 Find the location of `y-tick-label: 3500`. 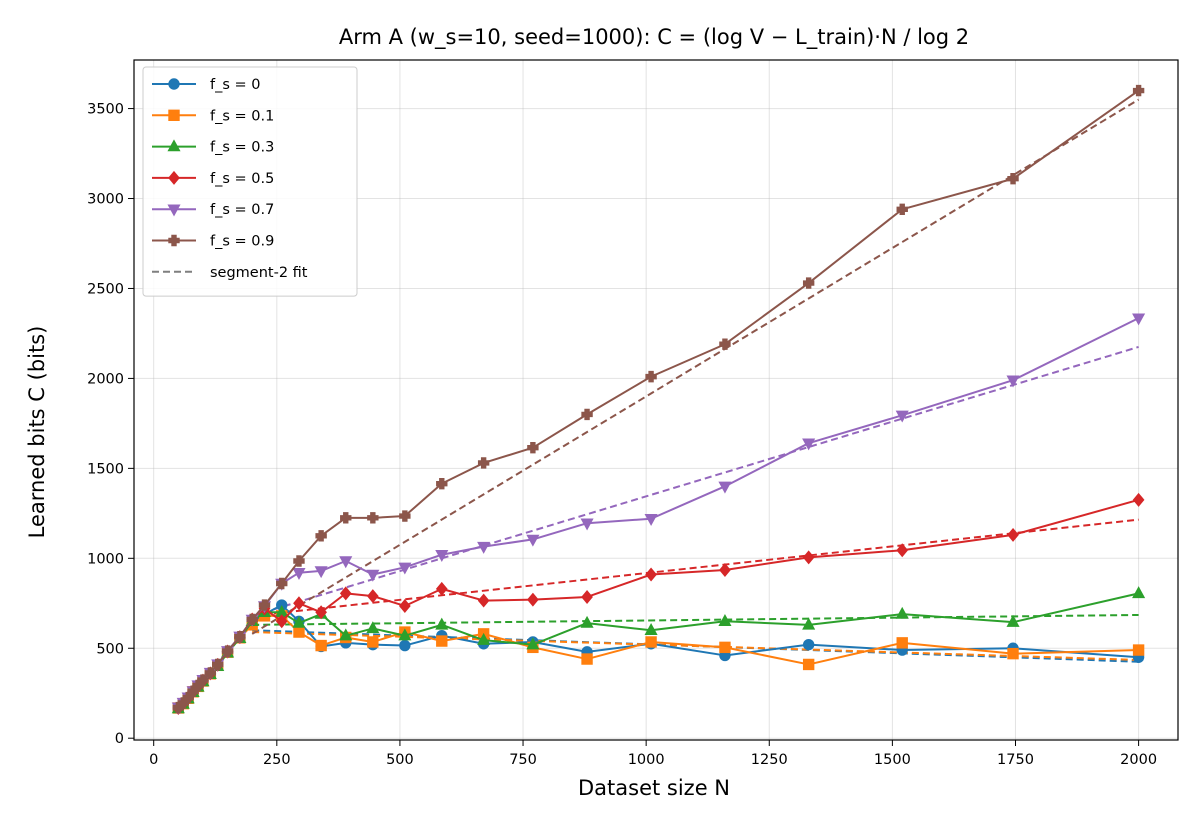

y-tick-label: 3500 is located at coordinates (105, 110).